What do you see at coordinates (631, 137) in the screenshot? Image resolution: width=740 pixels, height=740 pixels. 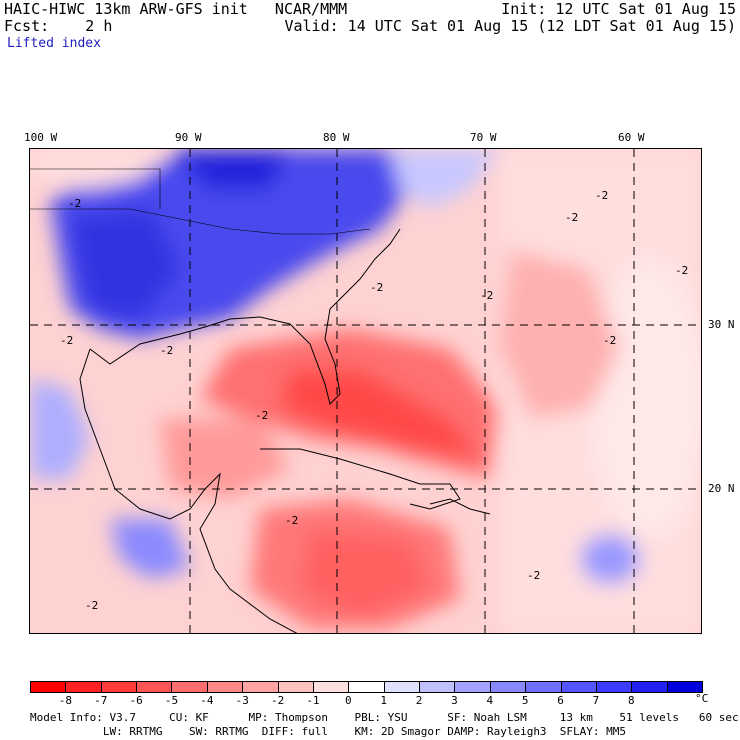 I see `lon-label-60w: 60 W` at bounding box center [631, 137].